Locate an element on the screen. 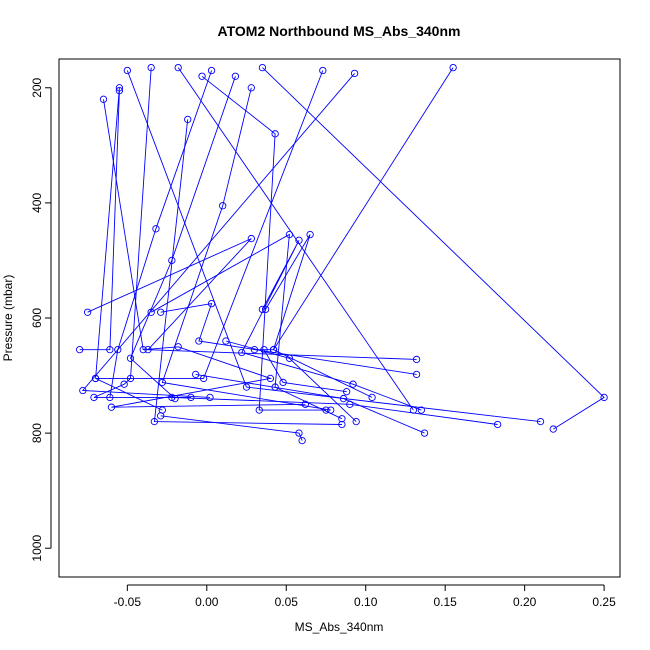  y-tick-label: 1000 is located at coordinates (37, 548).